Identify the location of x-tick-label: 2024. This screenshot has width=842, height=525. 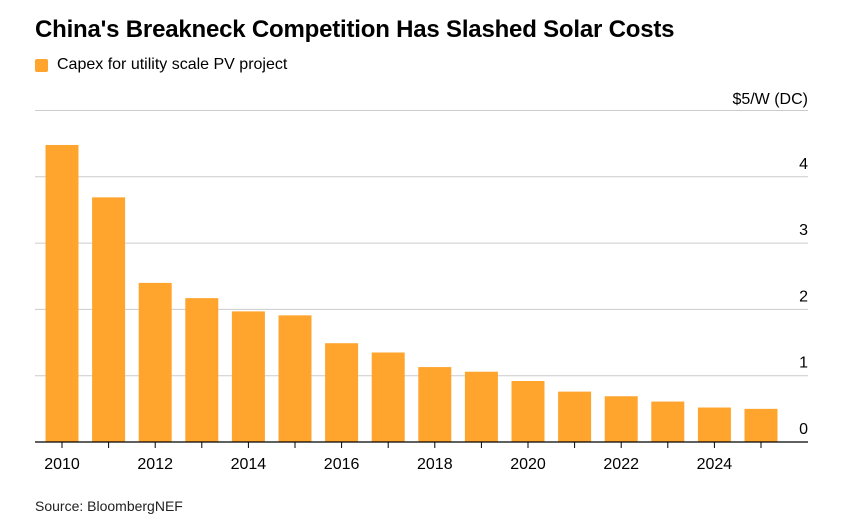
(715, 464).